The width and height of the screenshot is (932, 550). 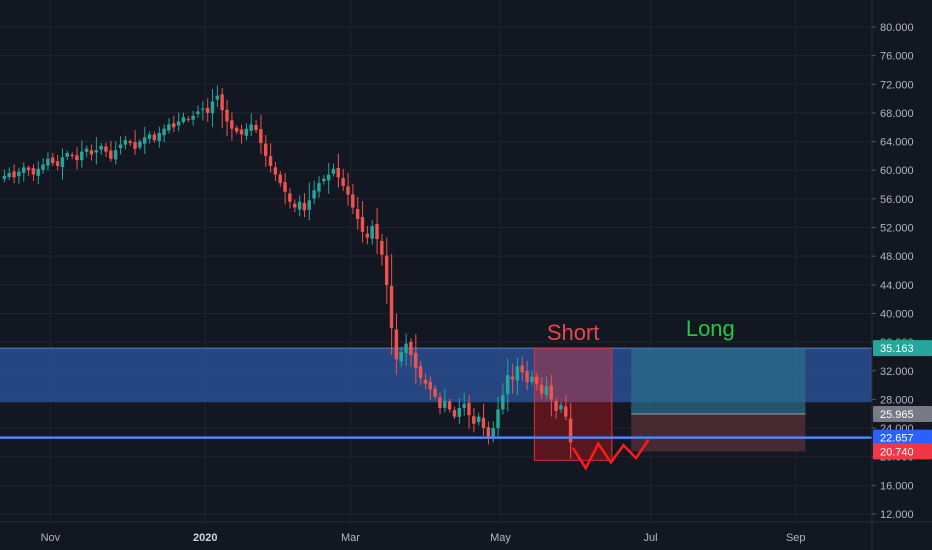 I want to click on zigzag-forecast, so click(x=611, y=454).